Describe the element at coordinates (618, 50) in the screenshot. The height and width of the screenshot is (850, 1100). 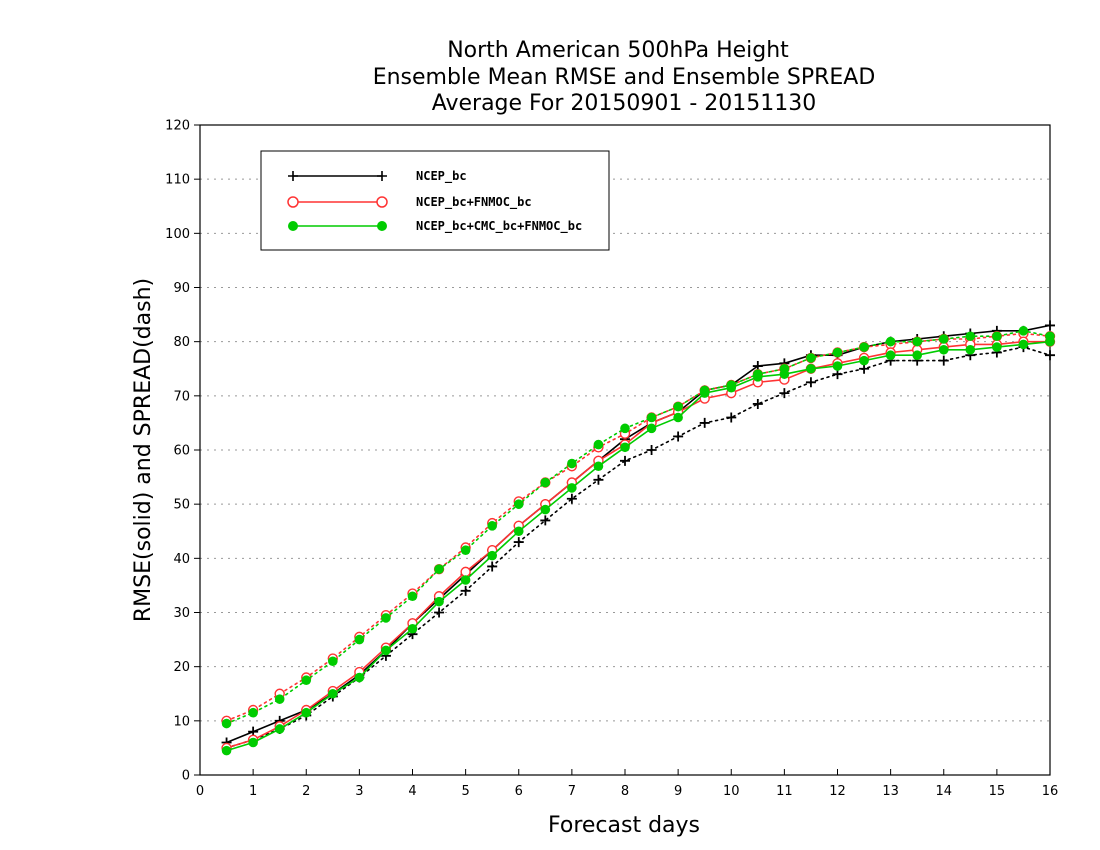
I see `chart-title-line-1: North American 500hPa Height` at that location.